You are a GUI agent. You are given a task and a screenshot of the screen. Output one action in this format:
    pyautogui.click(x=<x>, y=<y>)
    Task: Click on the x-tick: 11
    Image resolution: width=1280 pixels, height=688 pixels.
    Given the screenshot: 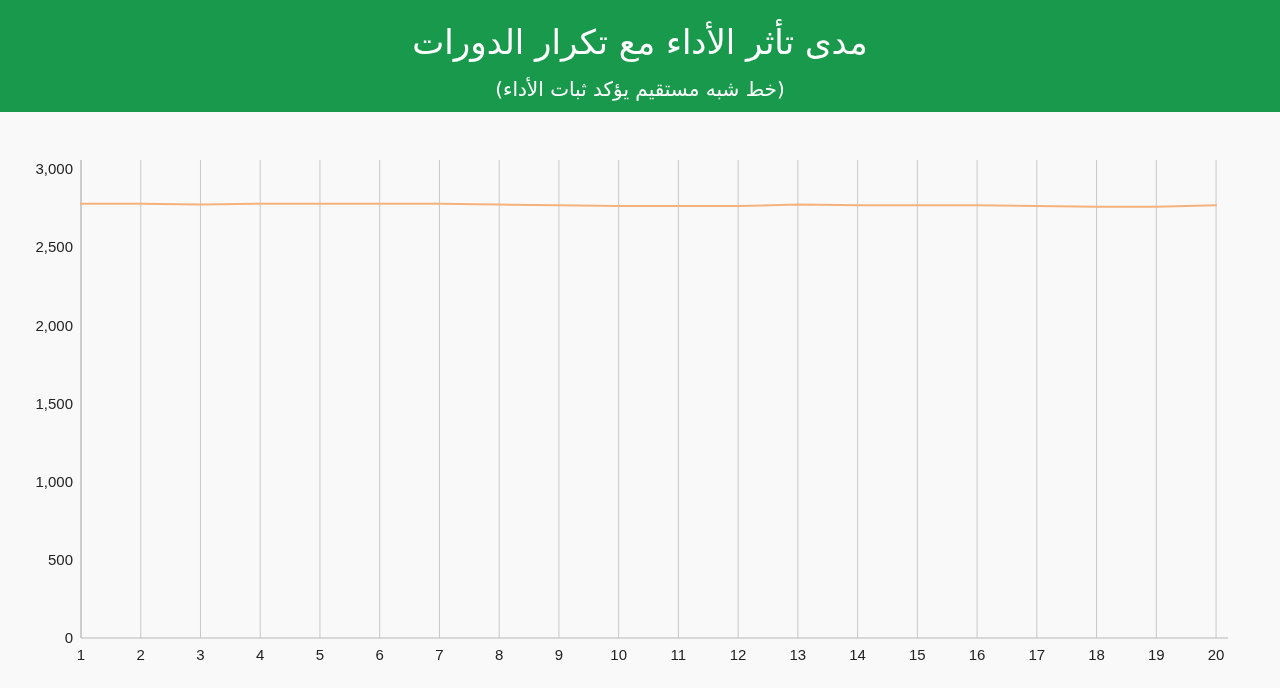 What is the action you would take?
    pyautogui.click(x=678, y=654)
    